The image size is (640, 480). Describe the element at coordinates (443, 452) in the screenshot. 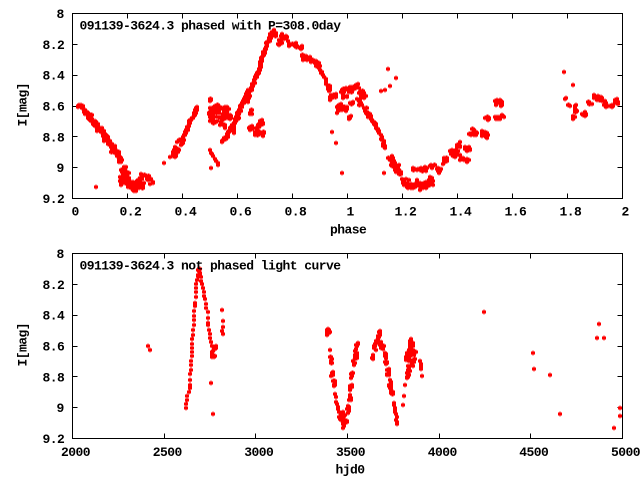

I see `svg-text: 4000` at that location.